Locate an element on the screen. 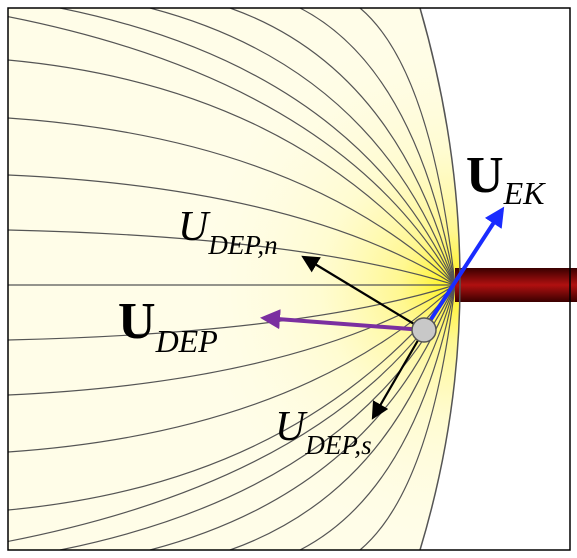  channel is located at coordinates (516, 285).